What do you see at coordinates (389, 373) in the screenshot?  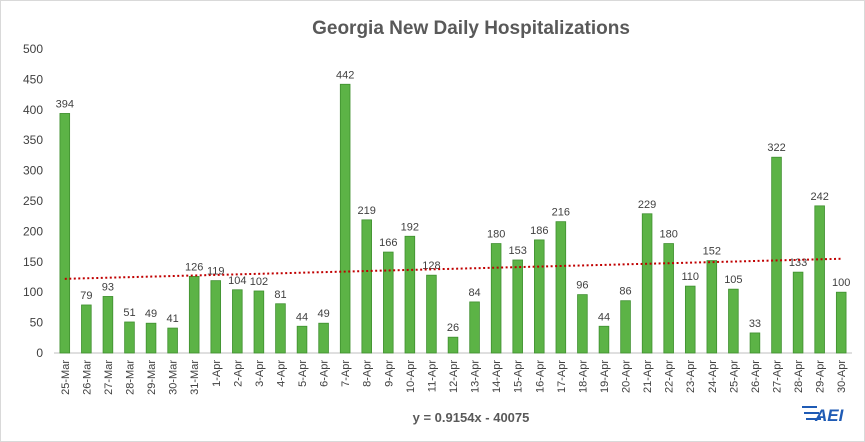 I see `x-tick-label: 9-Apr` at bounding box center [389, 373].